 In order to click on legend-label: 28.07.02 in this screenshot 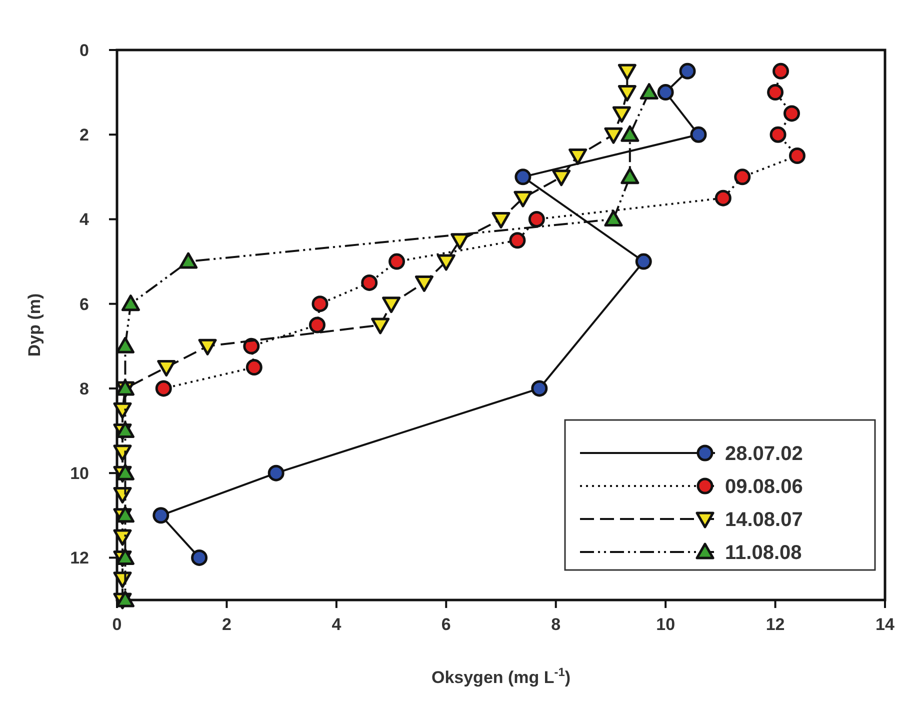, I will do `click(764, 454)`.